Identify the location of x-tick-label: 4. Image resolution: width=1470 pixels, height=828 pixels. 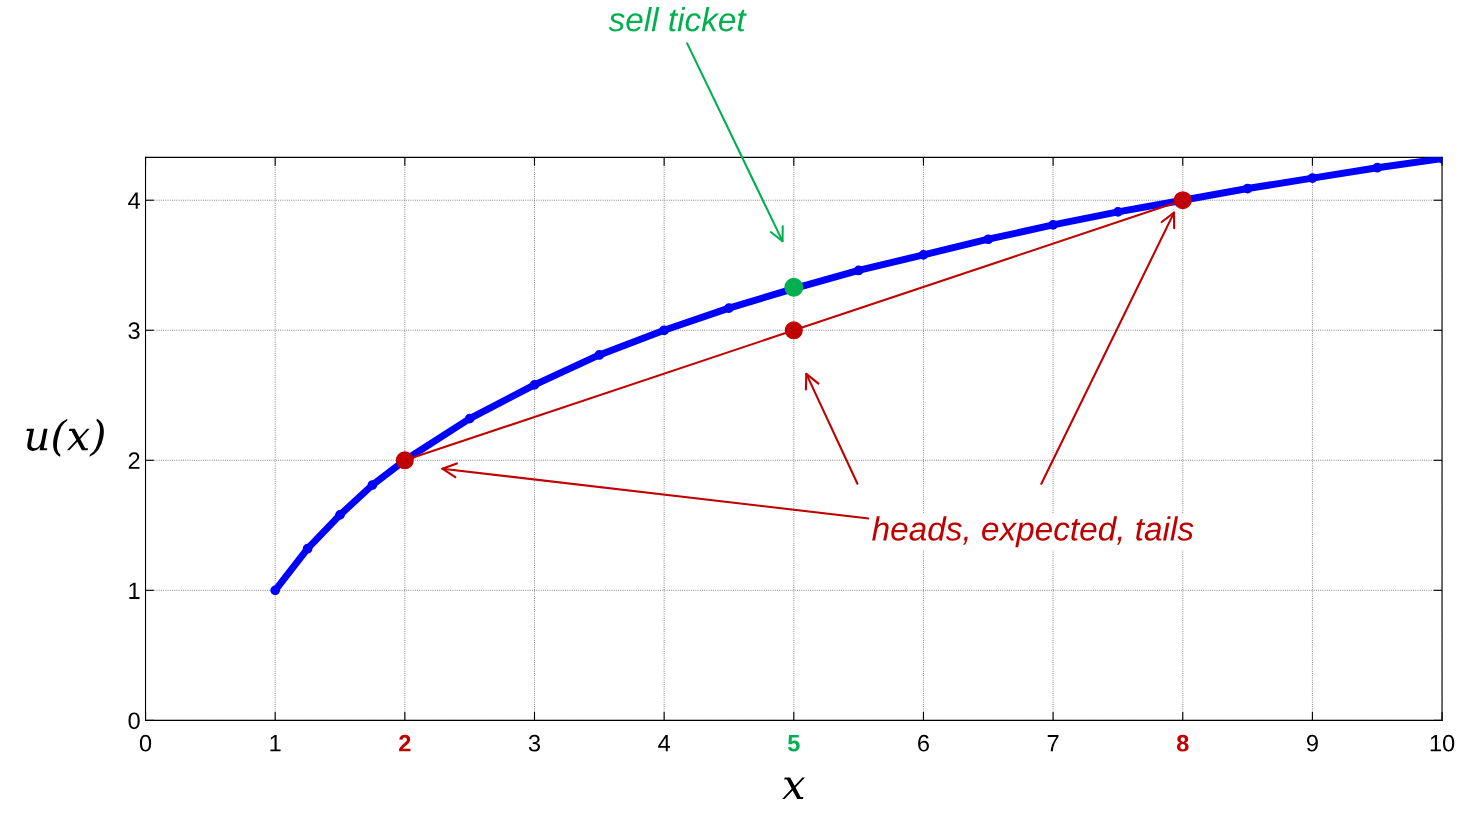
(664, 743).